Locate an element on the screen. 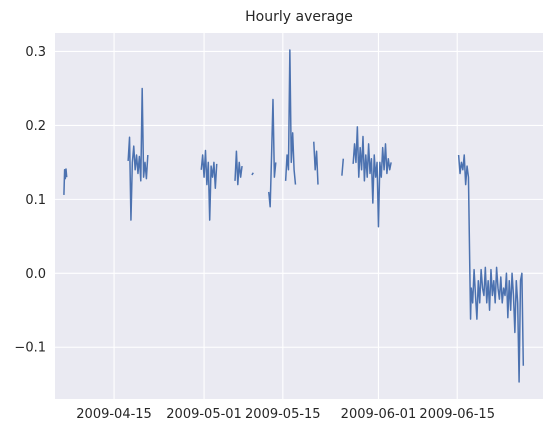 This screenshot has width=559, height=437. y-tick-label: 0.3 is located at coordinates (35, 52).